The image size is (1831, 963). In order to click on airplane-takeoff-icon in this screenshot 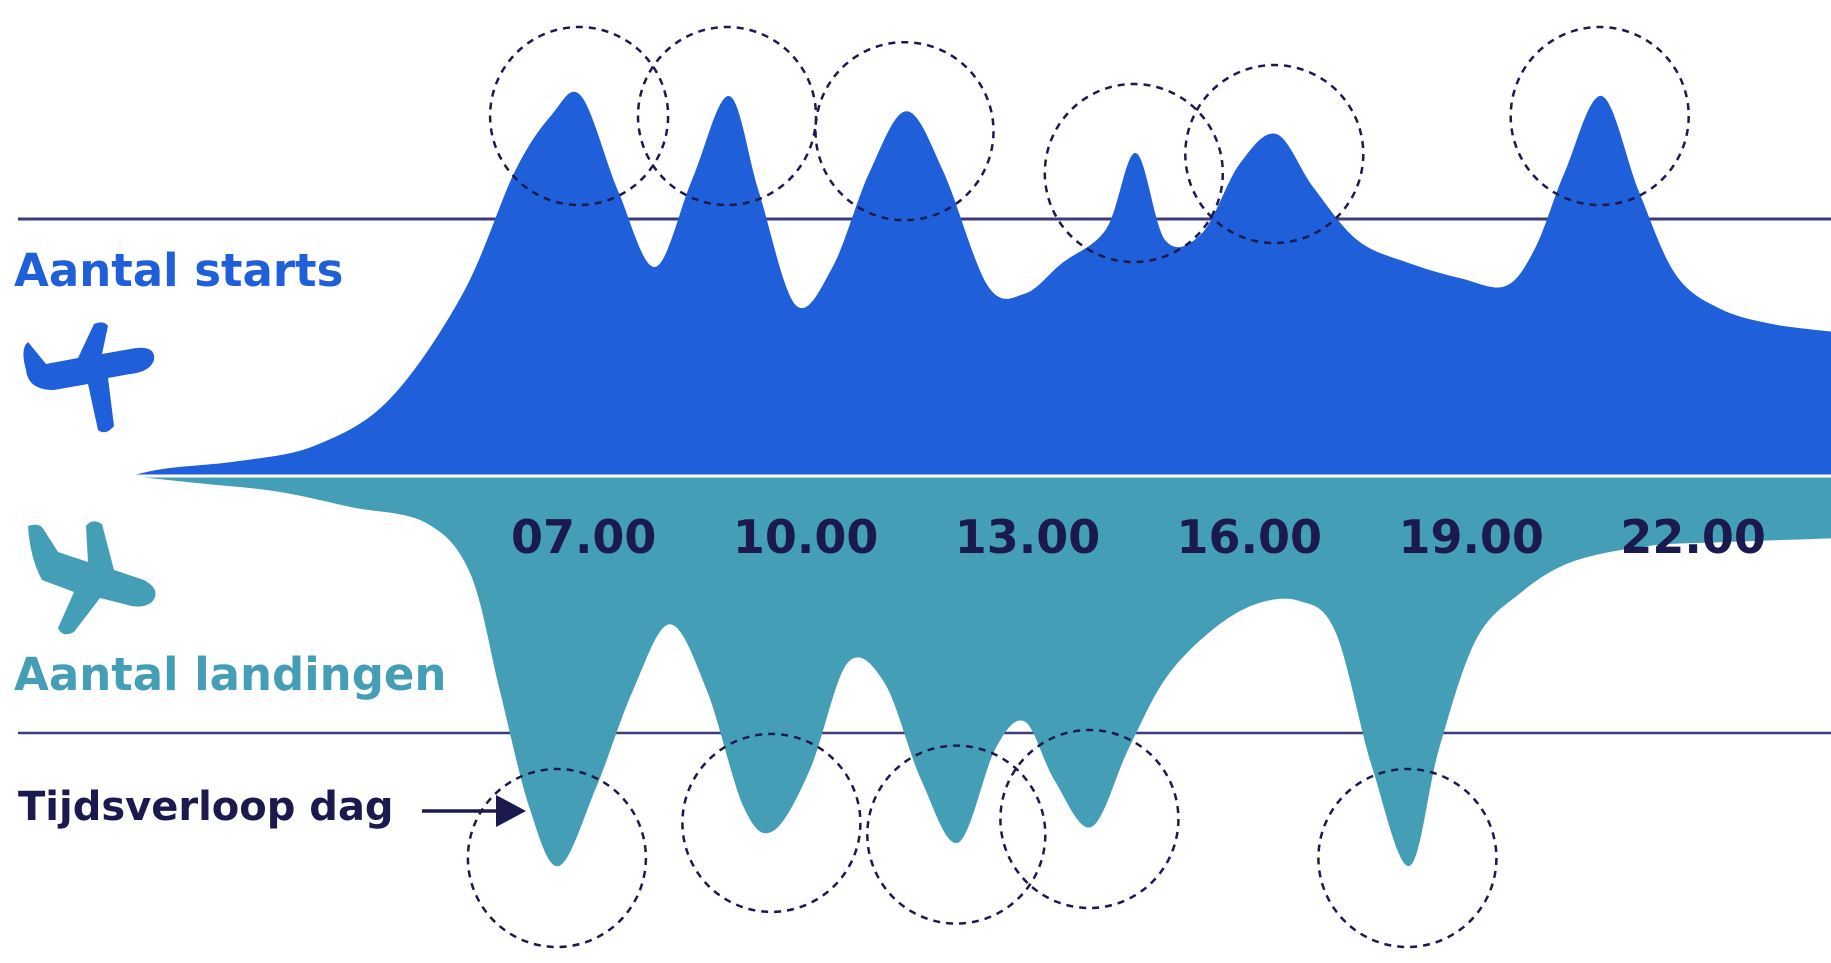, I will do `click(89, 377)`.